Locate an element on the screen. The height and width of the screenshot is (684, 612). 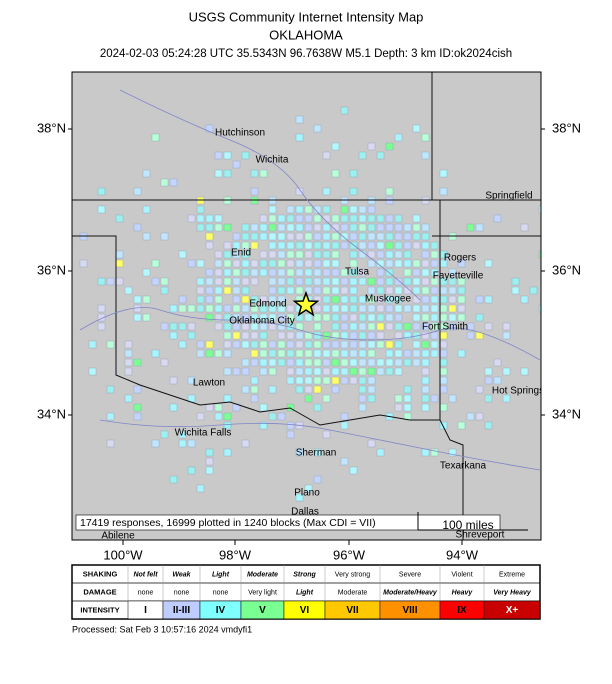
legend-cell: I is located at coordinates (145, 610).